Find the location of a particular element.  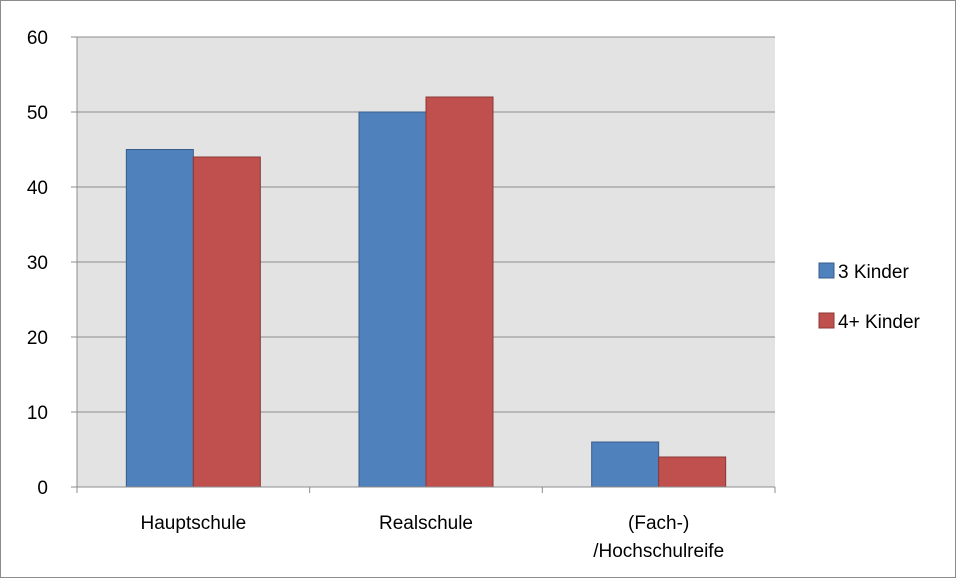

y-tick-label: 20 is located at coordinates (37, 338).